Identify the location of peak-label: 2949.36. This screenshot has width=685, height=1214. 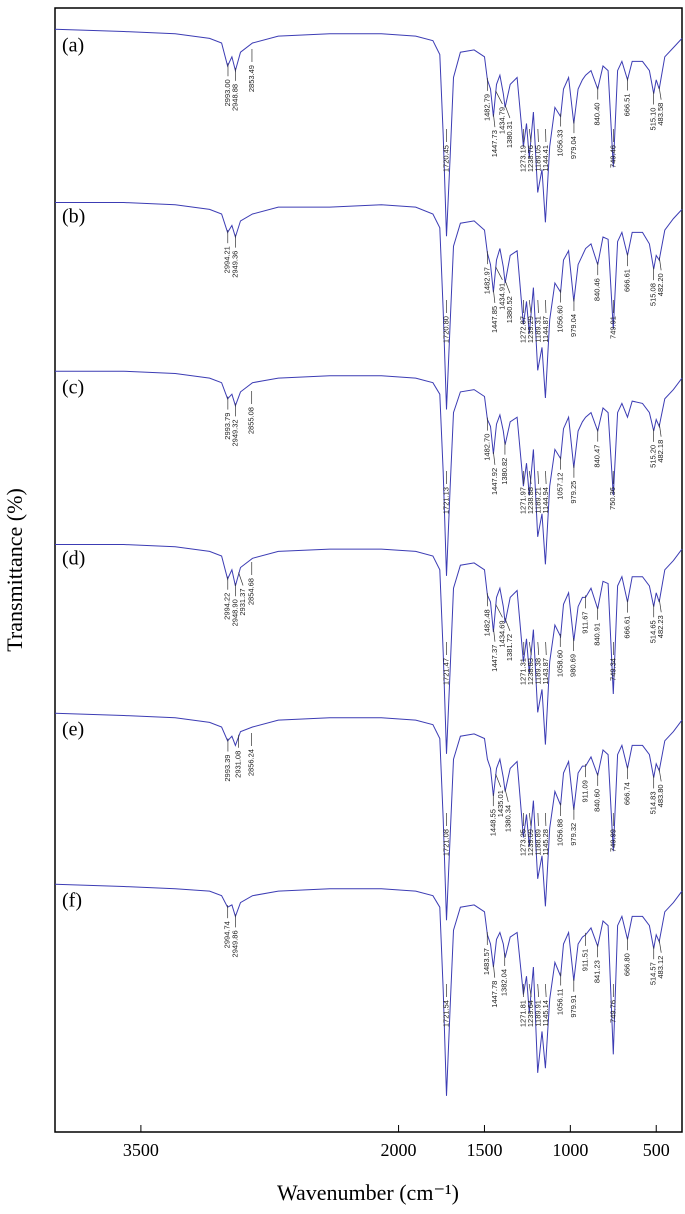
(234, 264).